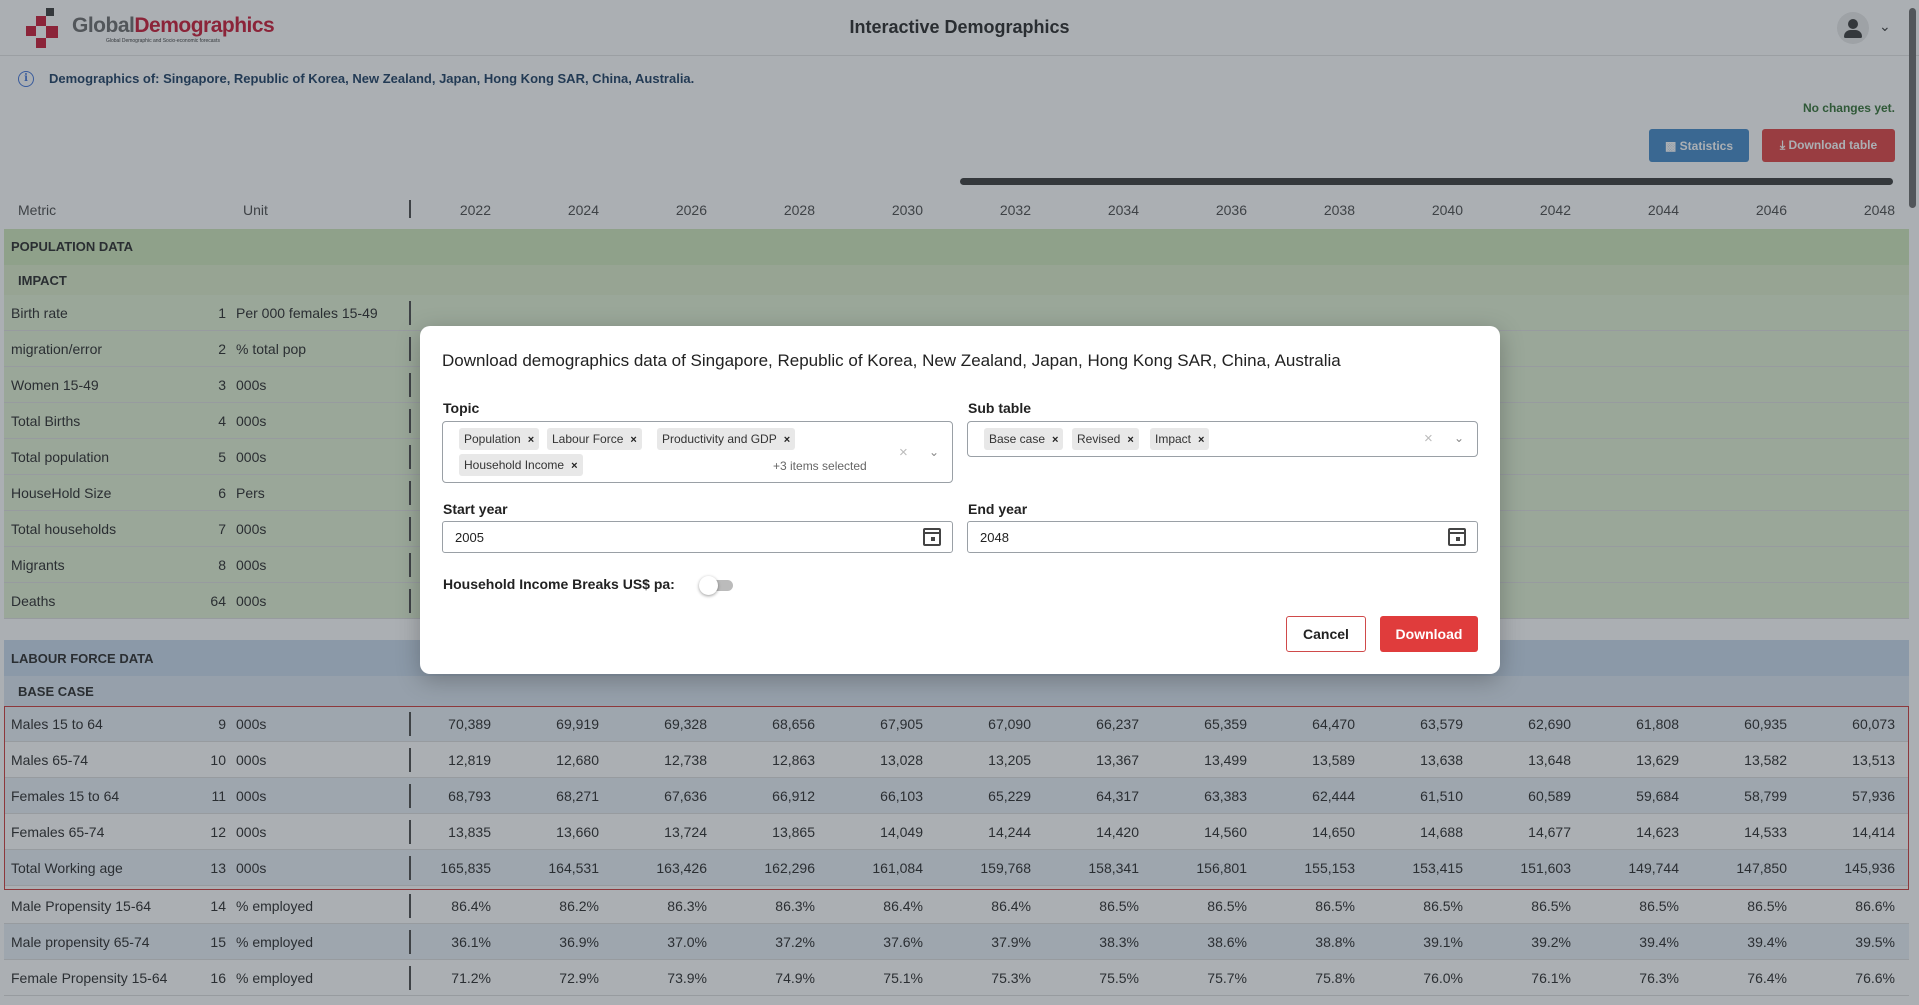  Describe the element at coordinates (685, 796) in the screenshot. I see `row-value: 67,636` at that location.